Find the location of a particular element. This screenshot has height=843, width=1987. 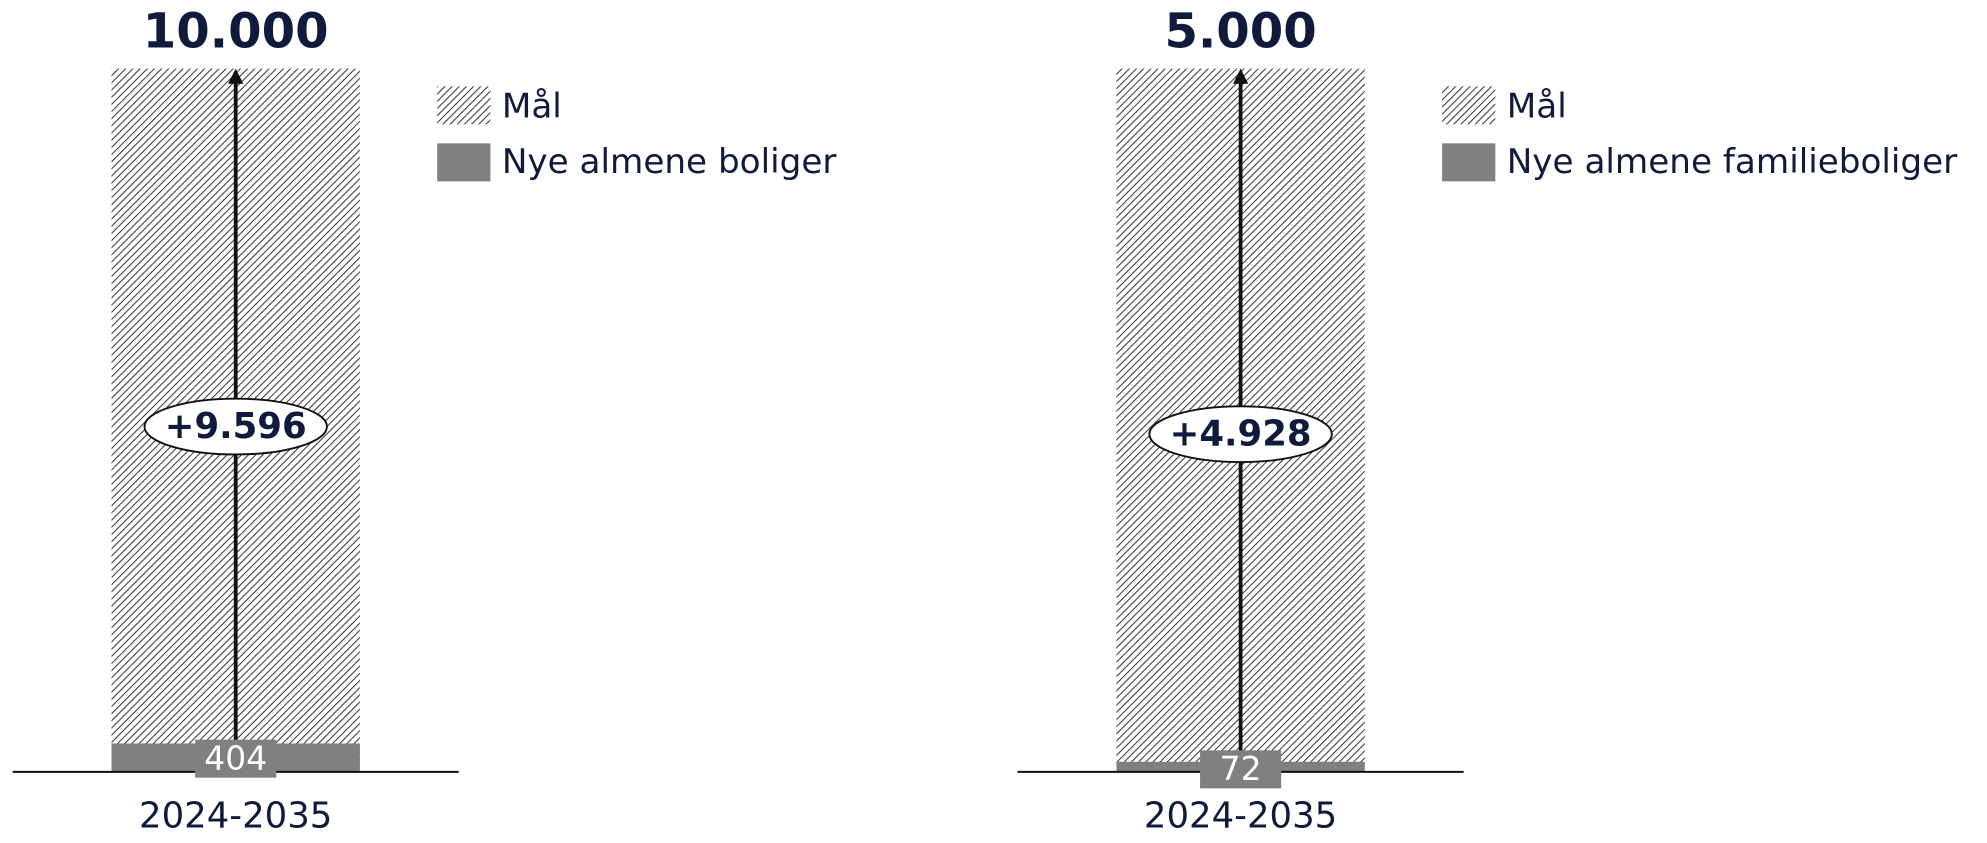

annotation: +4.928 is located at coordinates (1241, 433).